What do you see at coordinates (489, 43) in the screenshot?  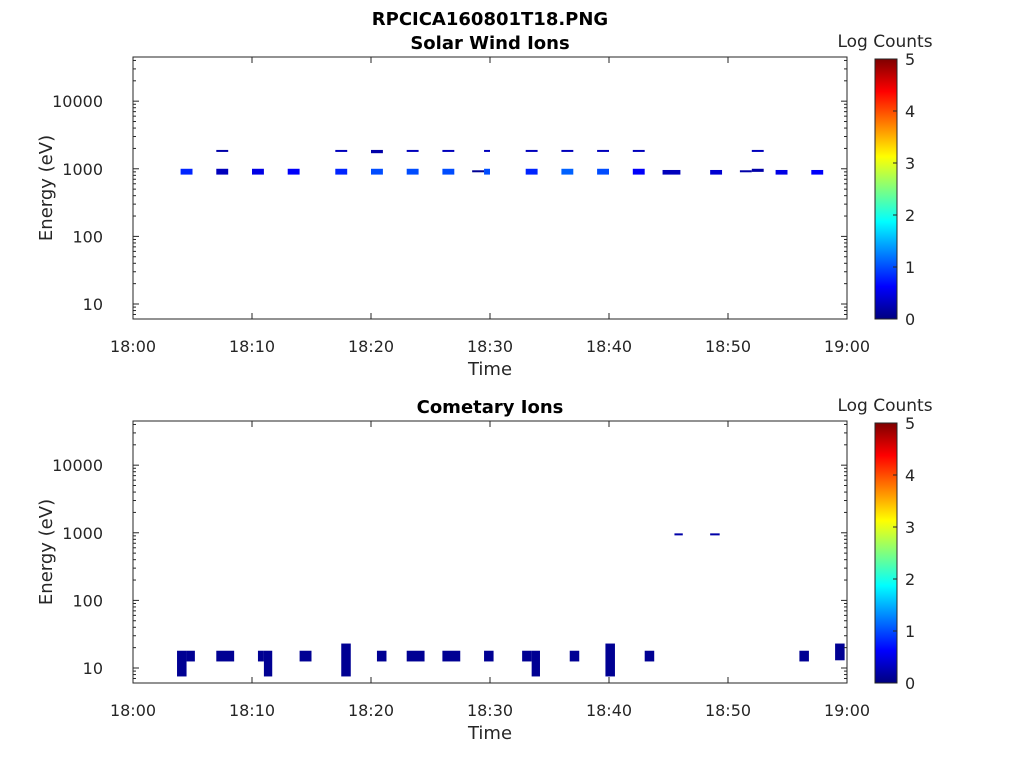 I see `panel-title: Solar Wind Ions` at bounding box center [489, 43].